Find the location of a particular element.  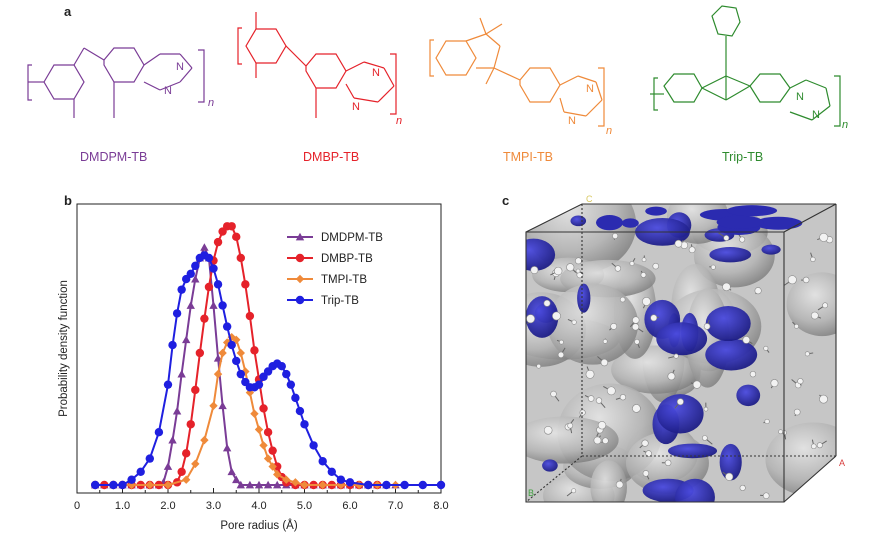

structure-tmpi-tb: N N n is located at coordinates (520, 77).